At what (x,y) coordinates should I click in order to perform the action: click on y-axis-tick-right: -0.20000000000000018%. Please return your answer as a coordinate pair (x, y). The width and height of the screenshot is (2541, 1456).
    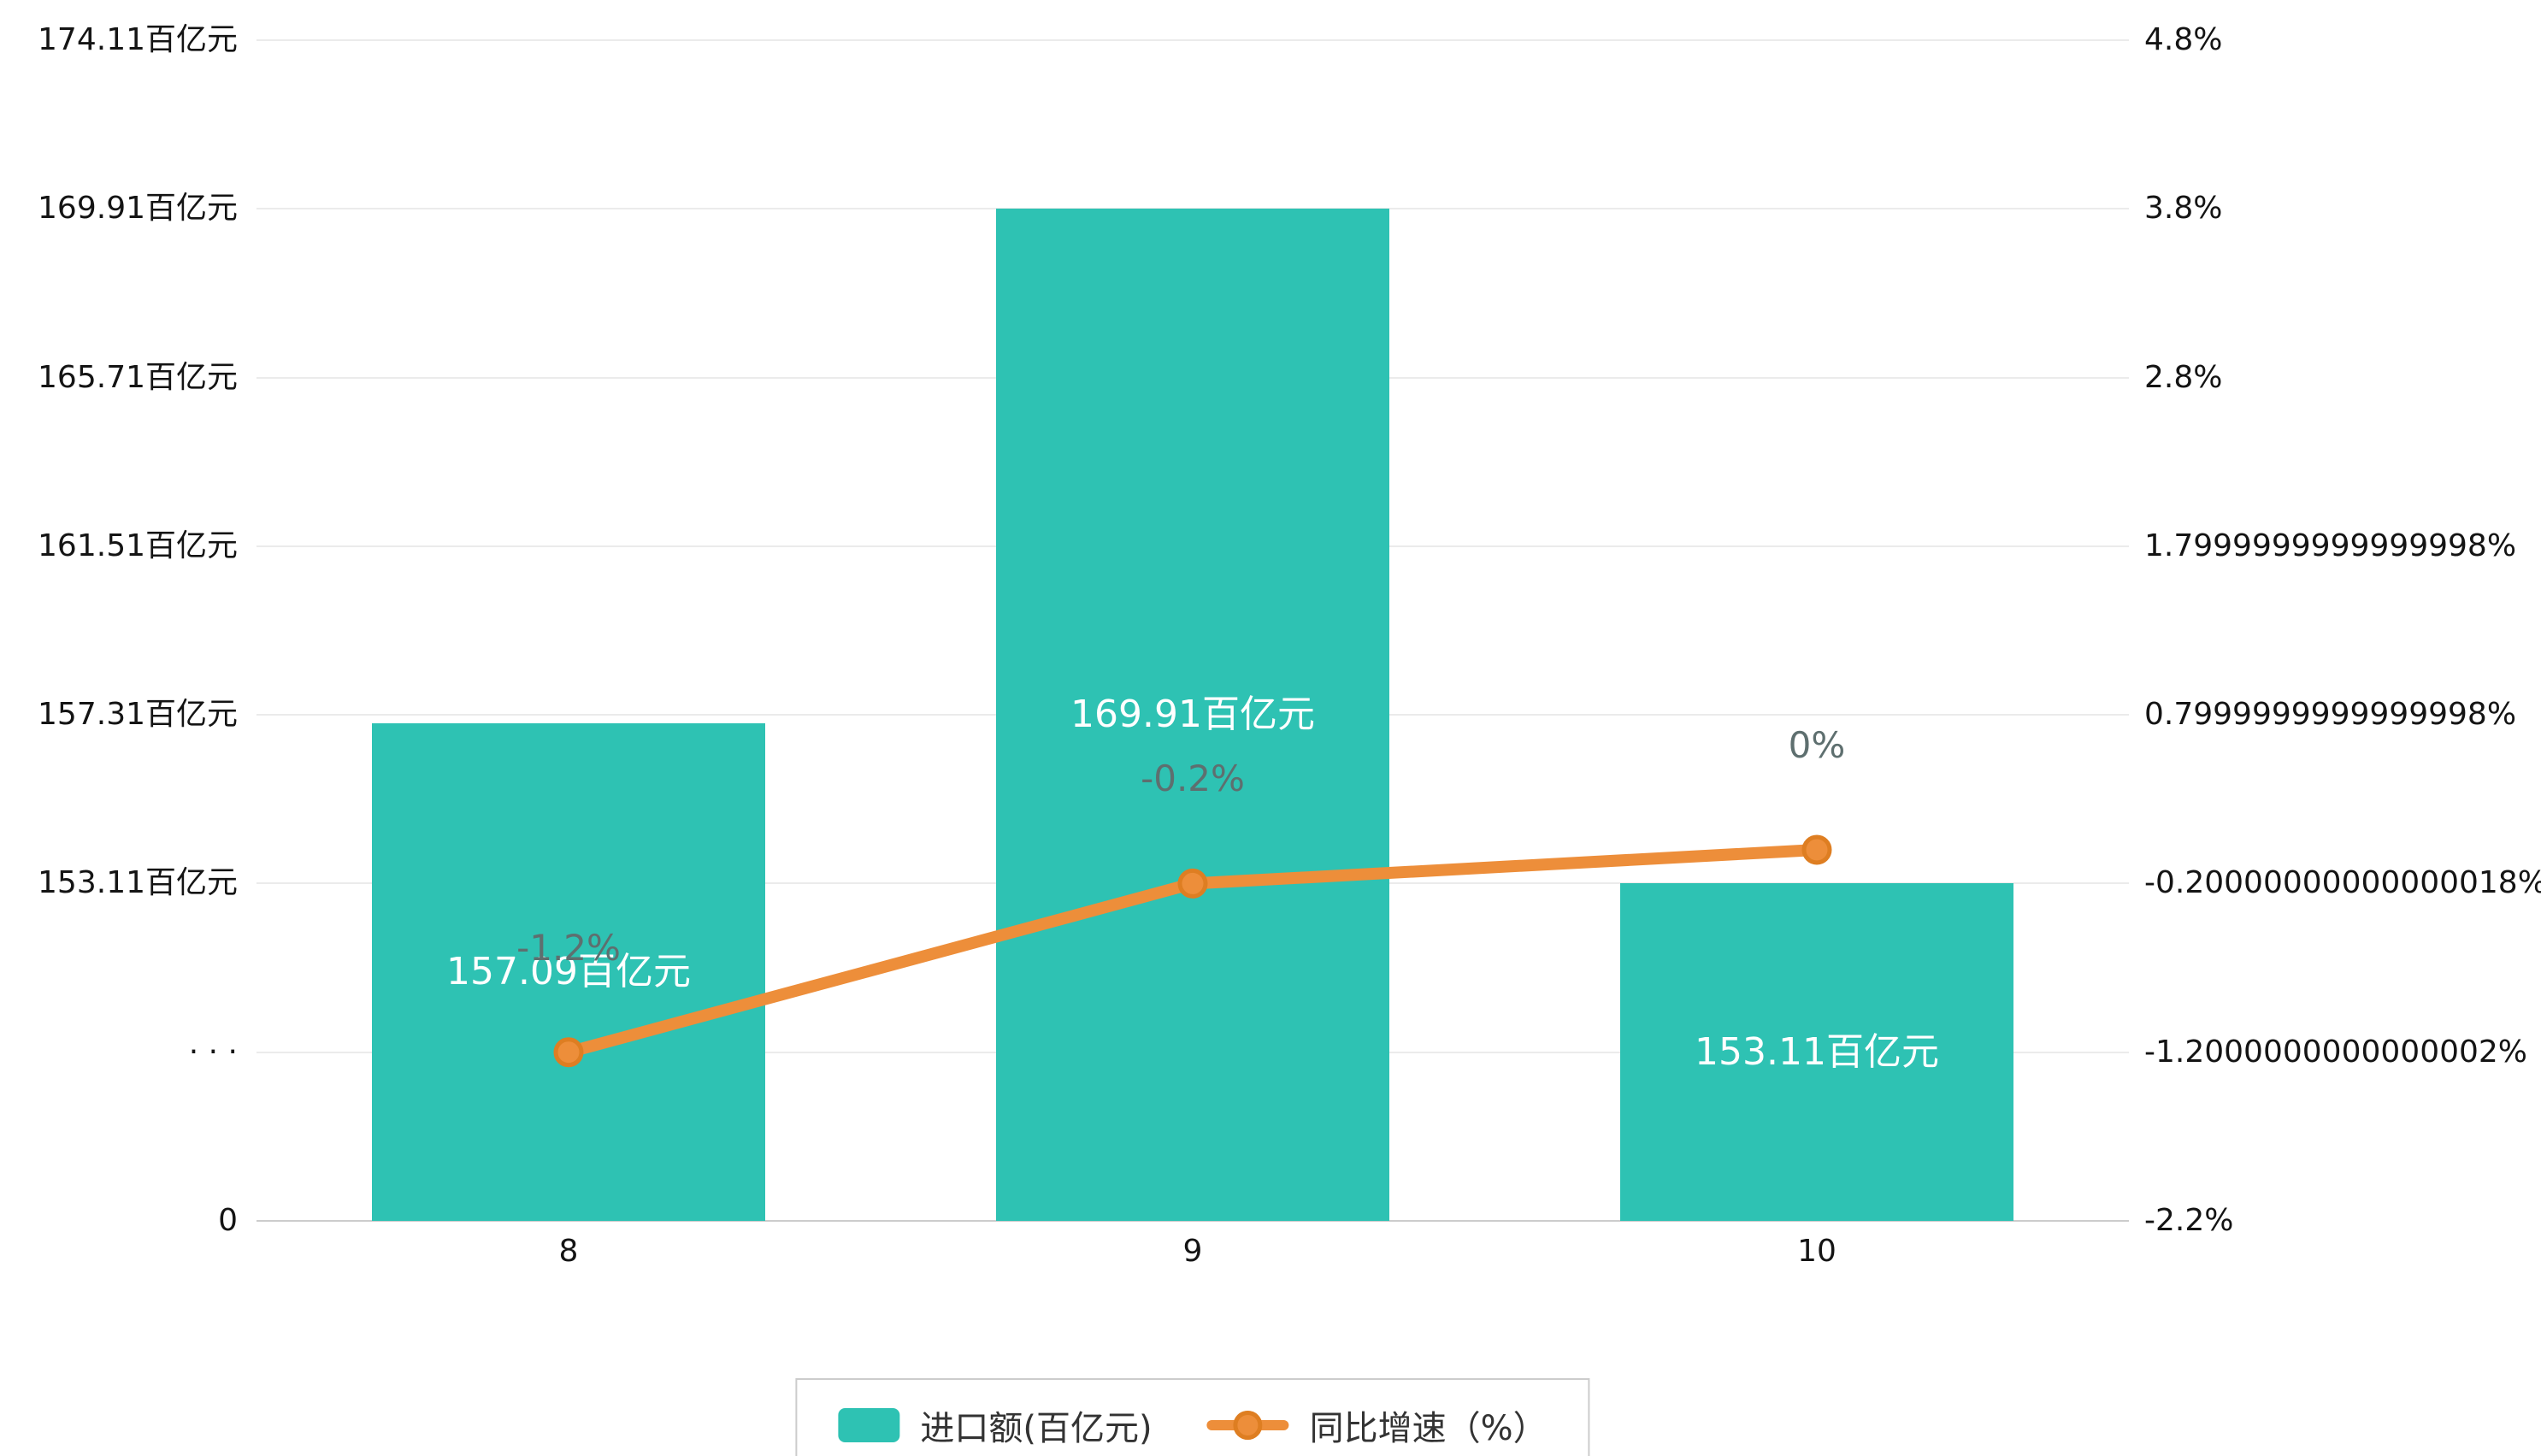
    Looking at the image, I should click on (2343, 883).